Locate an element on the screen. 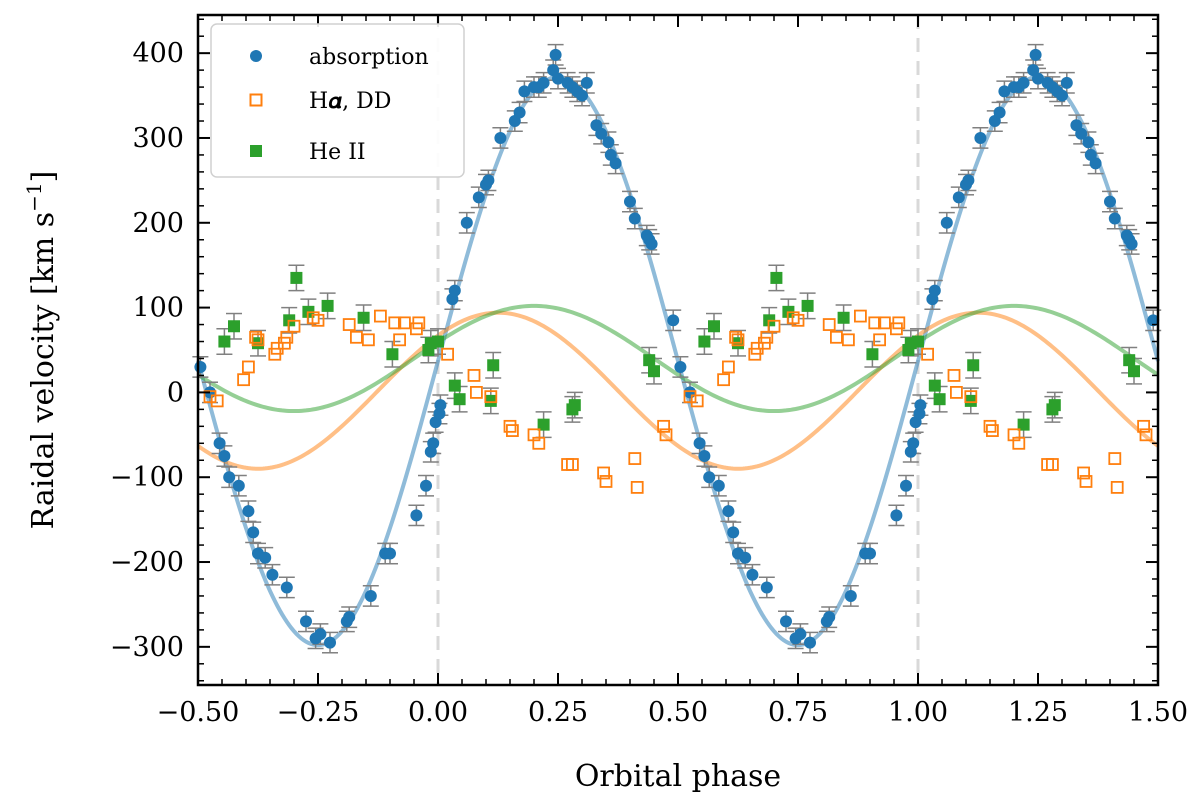  heii-model-curve is located at coordinates (678, 358).